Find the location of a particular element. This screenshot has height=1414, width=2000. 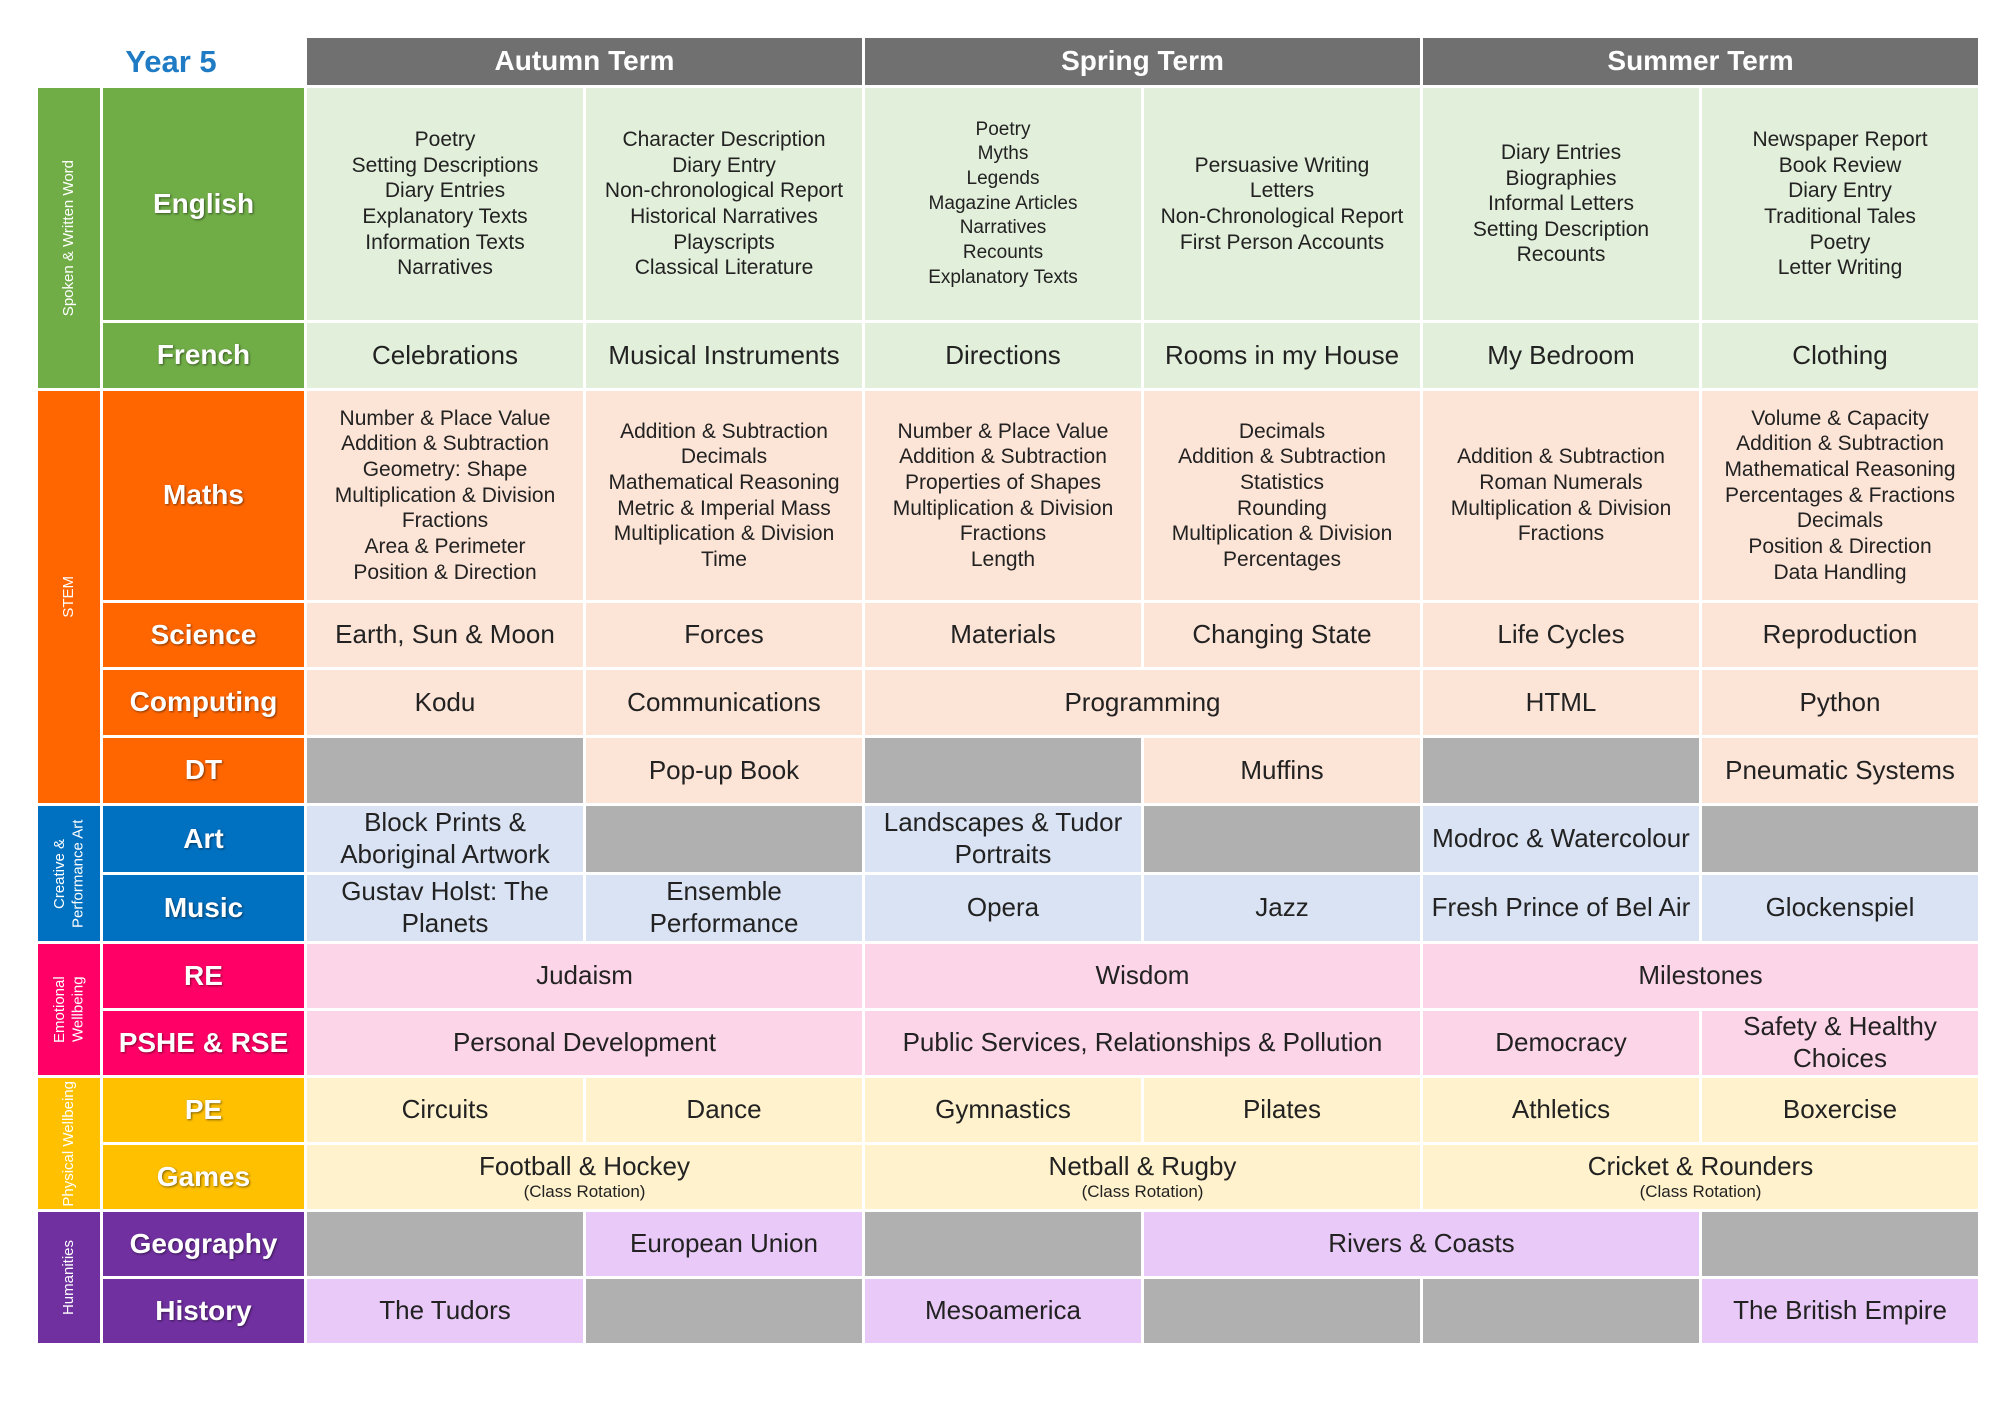

subject-name: English is located at coordinates (203, 204).